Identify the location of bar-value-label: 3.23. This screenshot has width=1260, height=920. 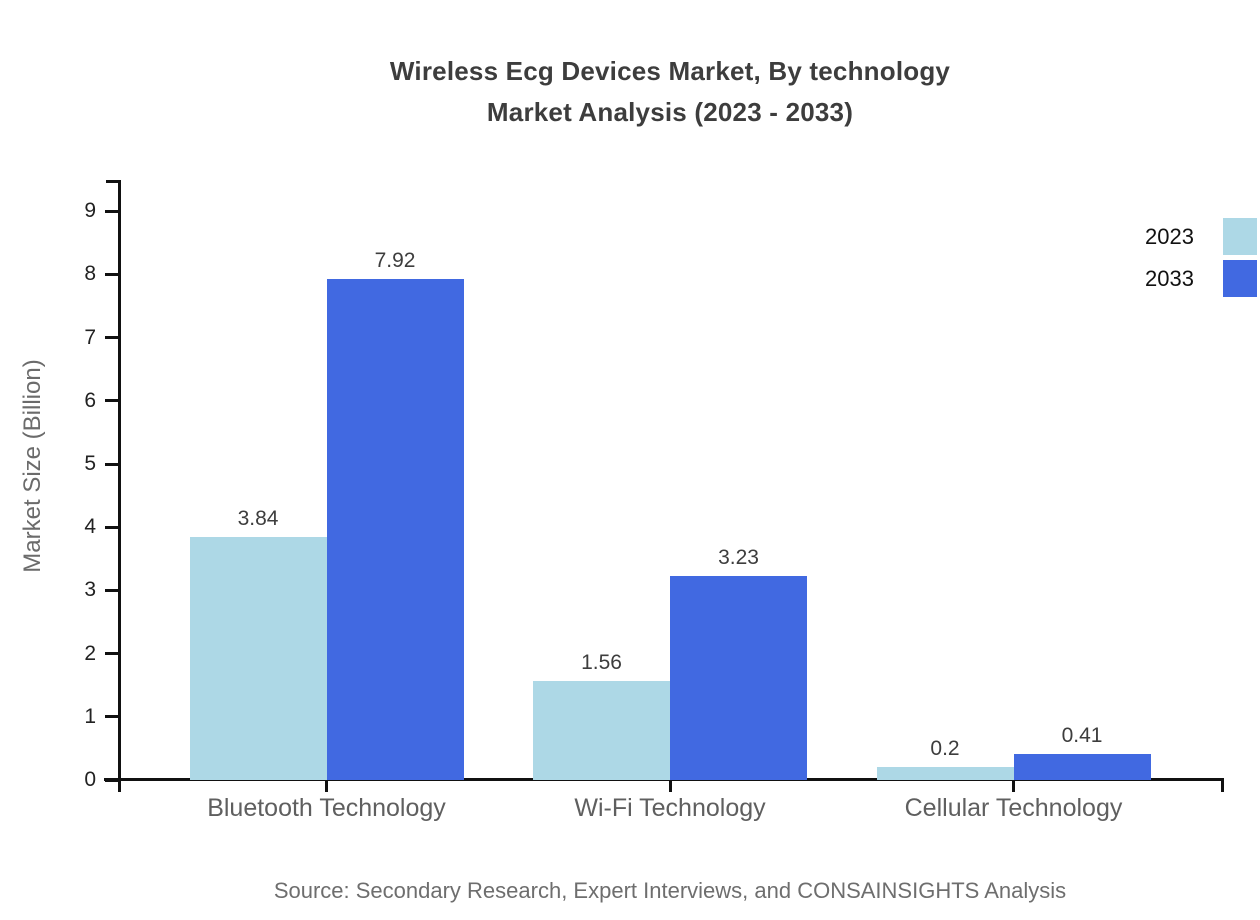
(738, 557).